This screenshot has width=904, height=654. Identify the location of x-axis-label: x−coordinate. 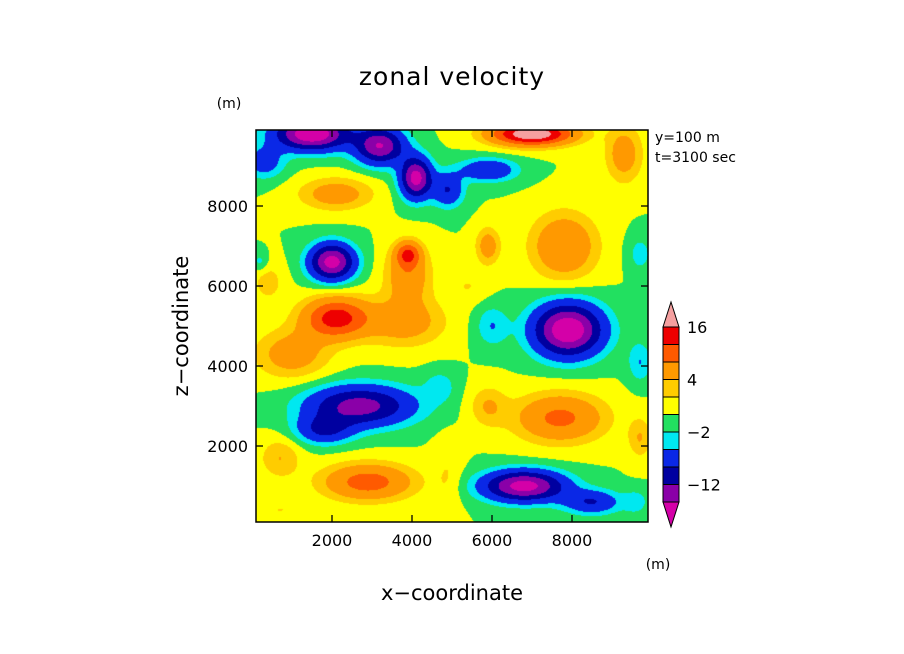
(452, 593).